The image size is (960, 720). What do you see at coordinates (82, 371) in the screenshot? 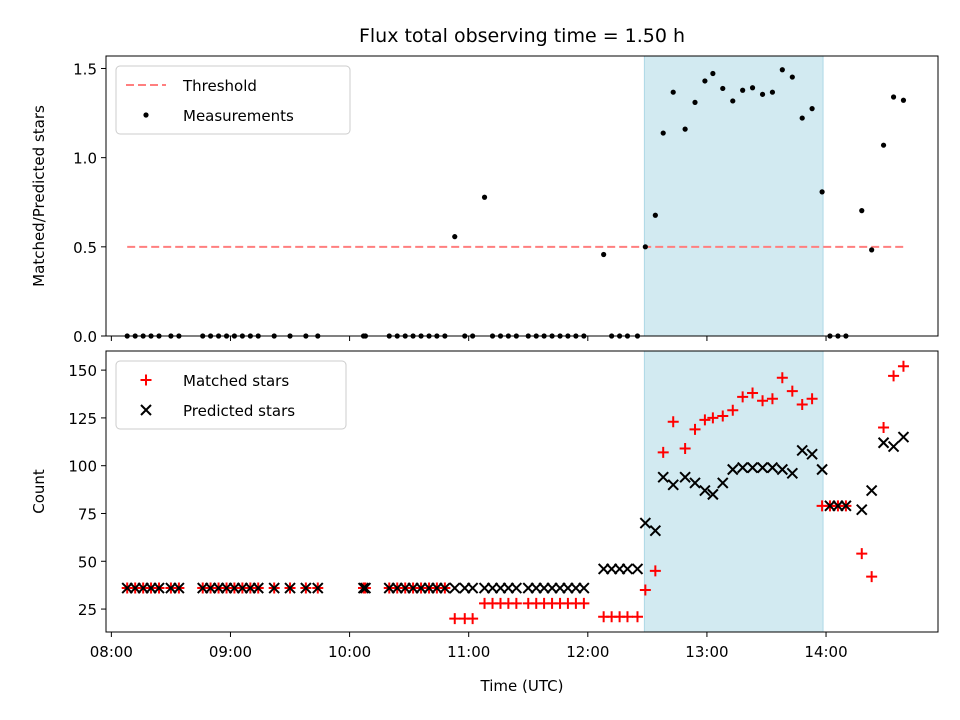
I see `y-tick-label: 150` at bounding box center [82, 371].